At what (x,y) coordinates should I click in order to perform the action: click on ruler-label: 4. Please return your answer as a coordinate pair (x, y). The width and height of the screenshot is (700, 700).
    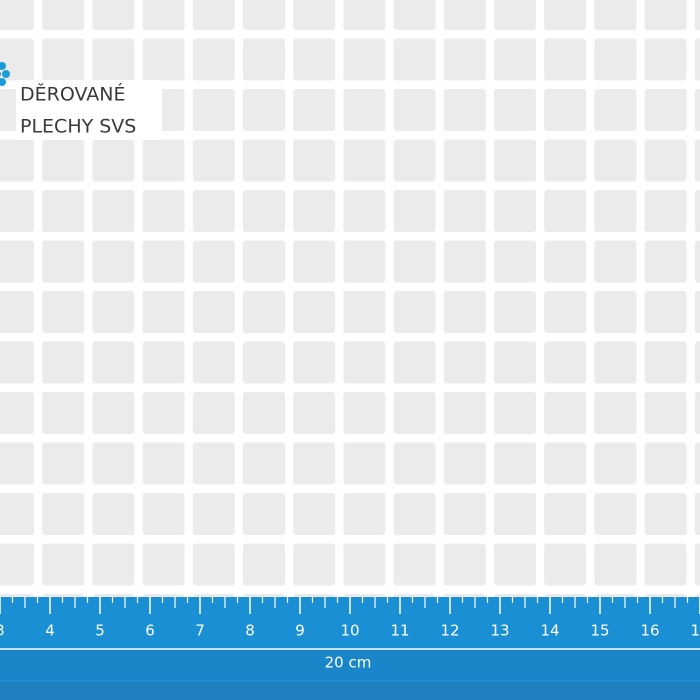
    Looking at the image, I should click on (50, 631).